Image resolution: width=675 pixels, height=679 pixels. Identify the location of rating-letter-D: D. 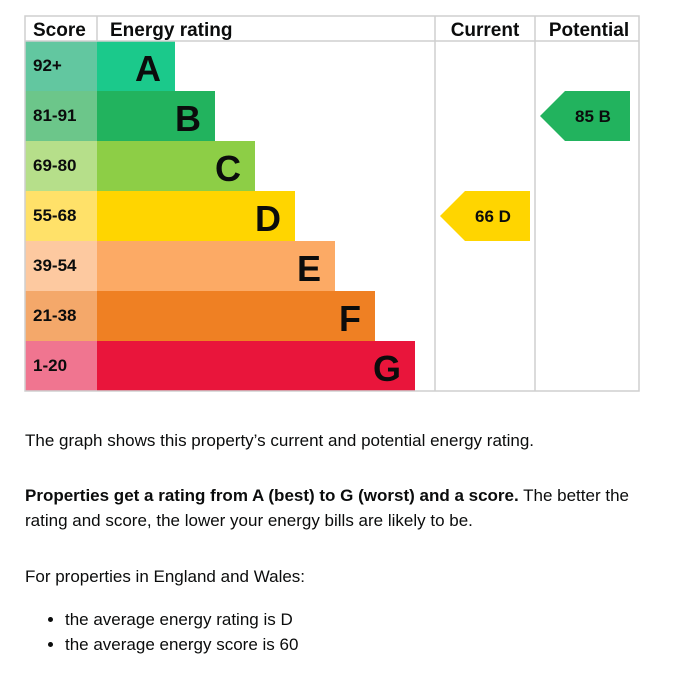
(268, 218).